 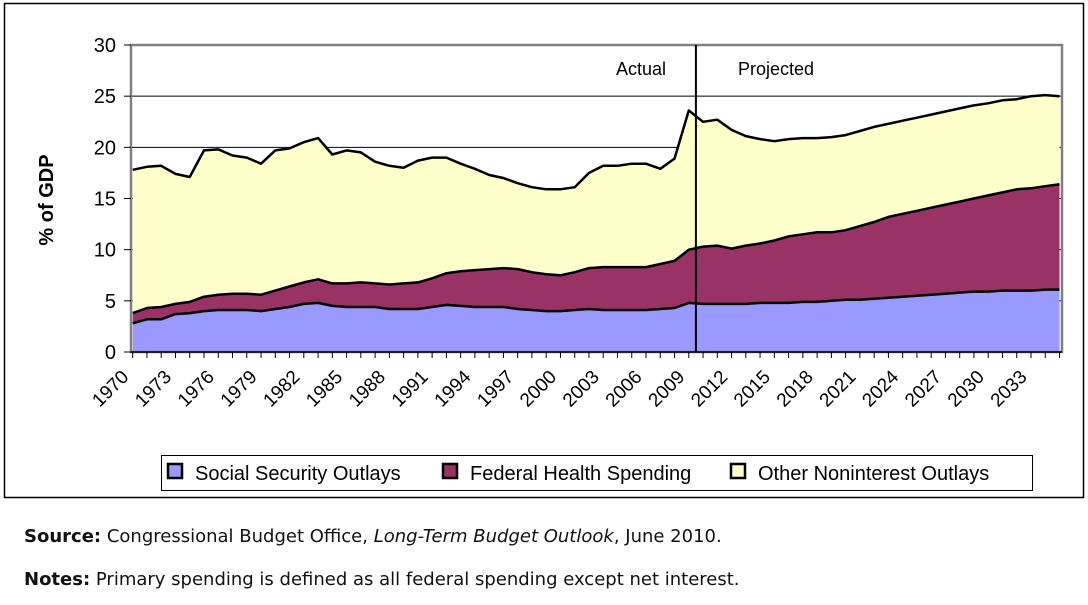 I want to click on legend-box, so click(x=597, y=473).